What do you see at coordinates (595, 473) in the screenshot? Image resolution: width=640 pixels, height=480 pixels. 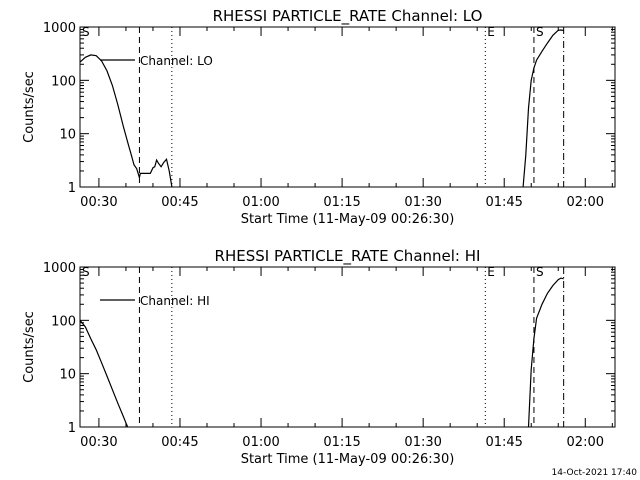 I see `footer-timestamp: 14-Oct-2021 17:40` at bounding box center [595, 473].